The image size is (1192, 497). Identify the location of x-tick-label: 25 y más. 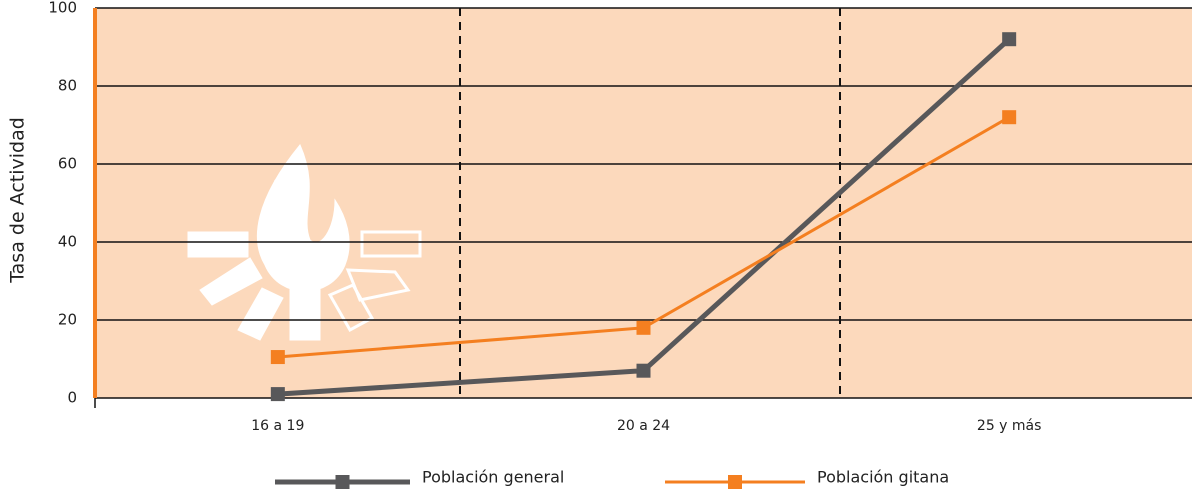
(1009, 426).